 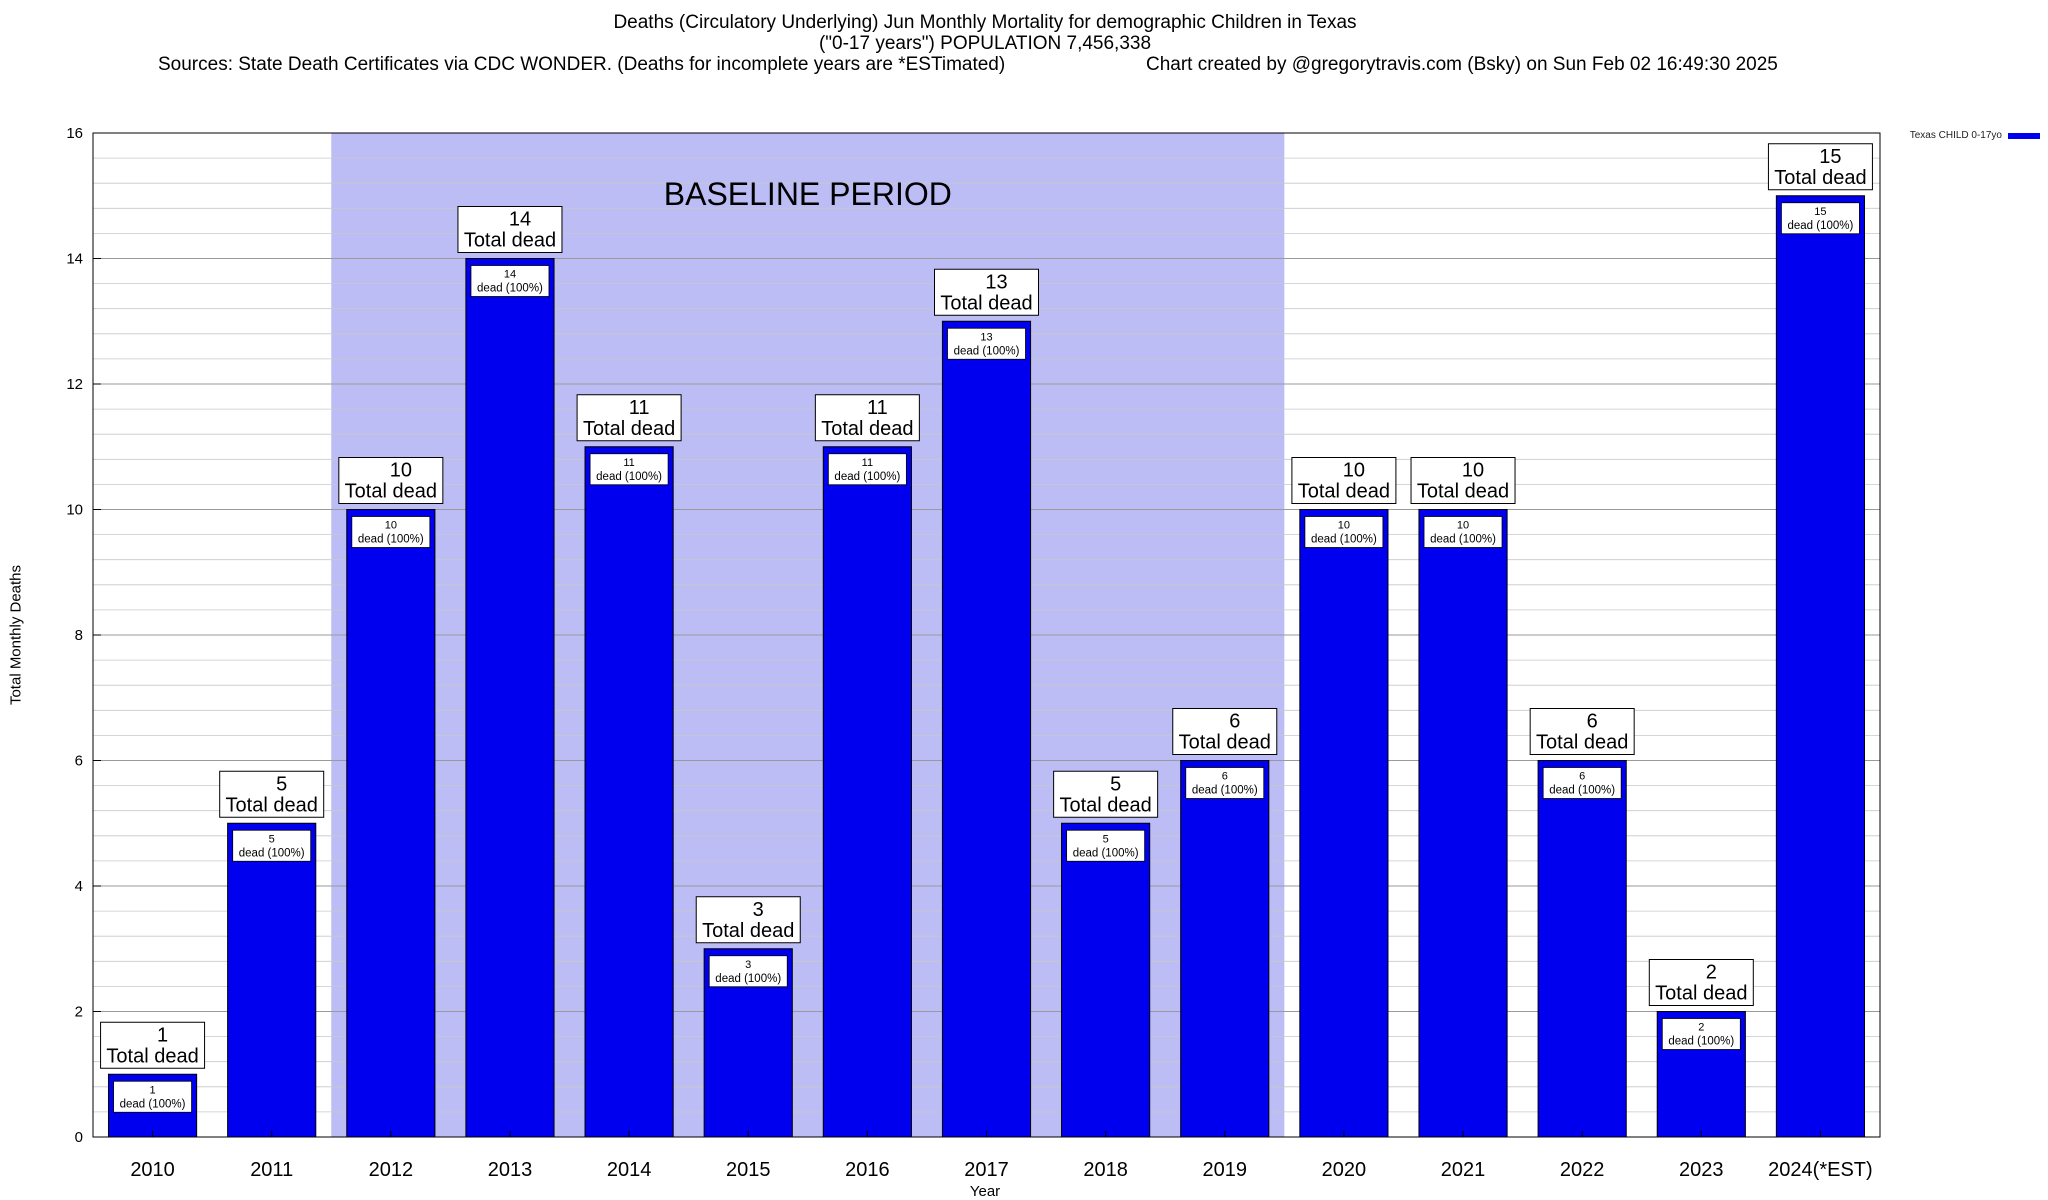 What do you see at coordinates (74, 259) in the screenshot?
I see `y-tick-label: 14` at bounding box center [74, 259].